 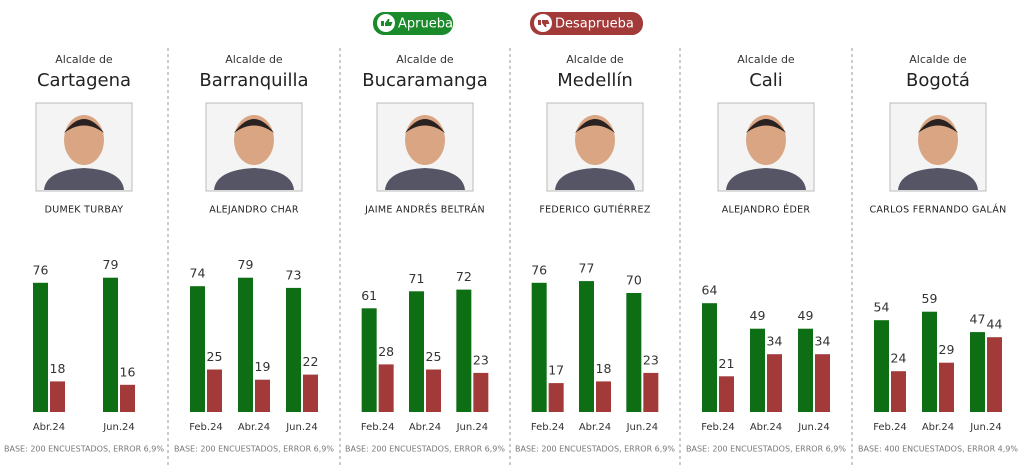 What do you see at coordinates (595, 80) in the screenshot?
I see `panel-city: Medellín` at bounding box center [595, 80].